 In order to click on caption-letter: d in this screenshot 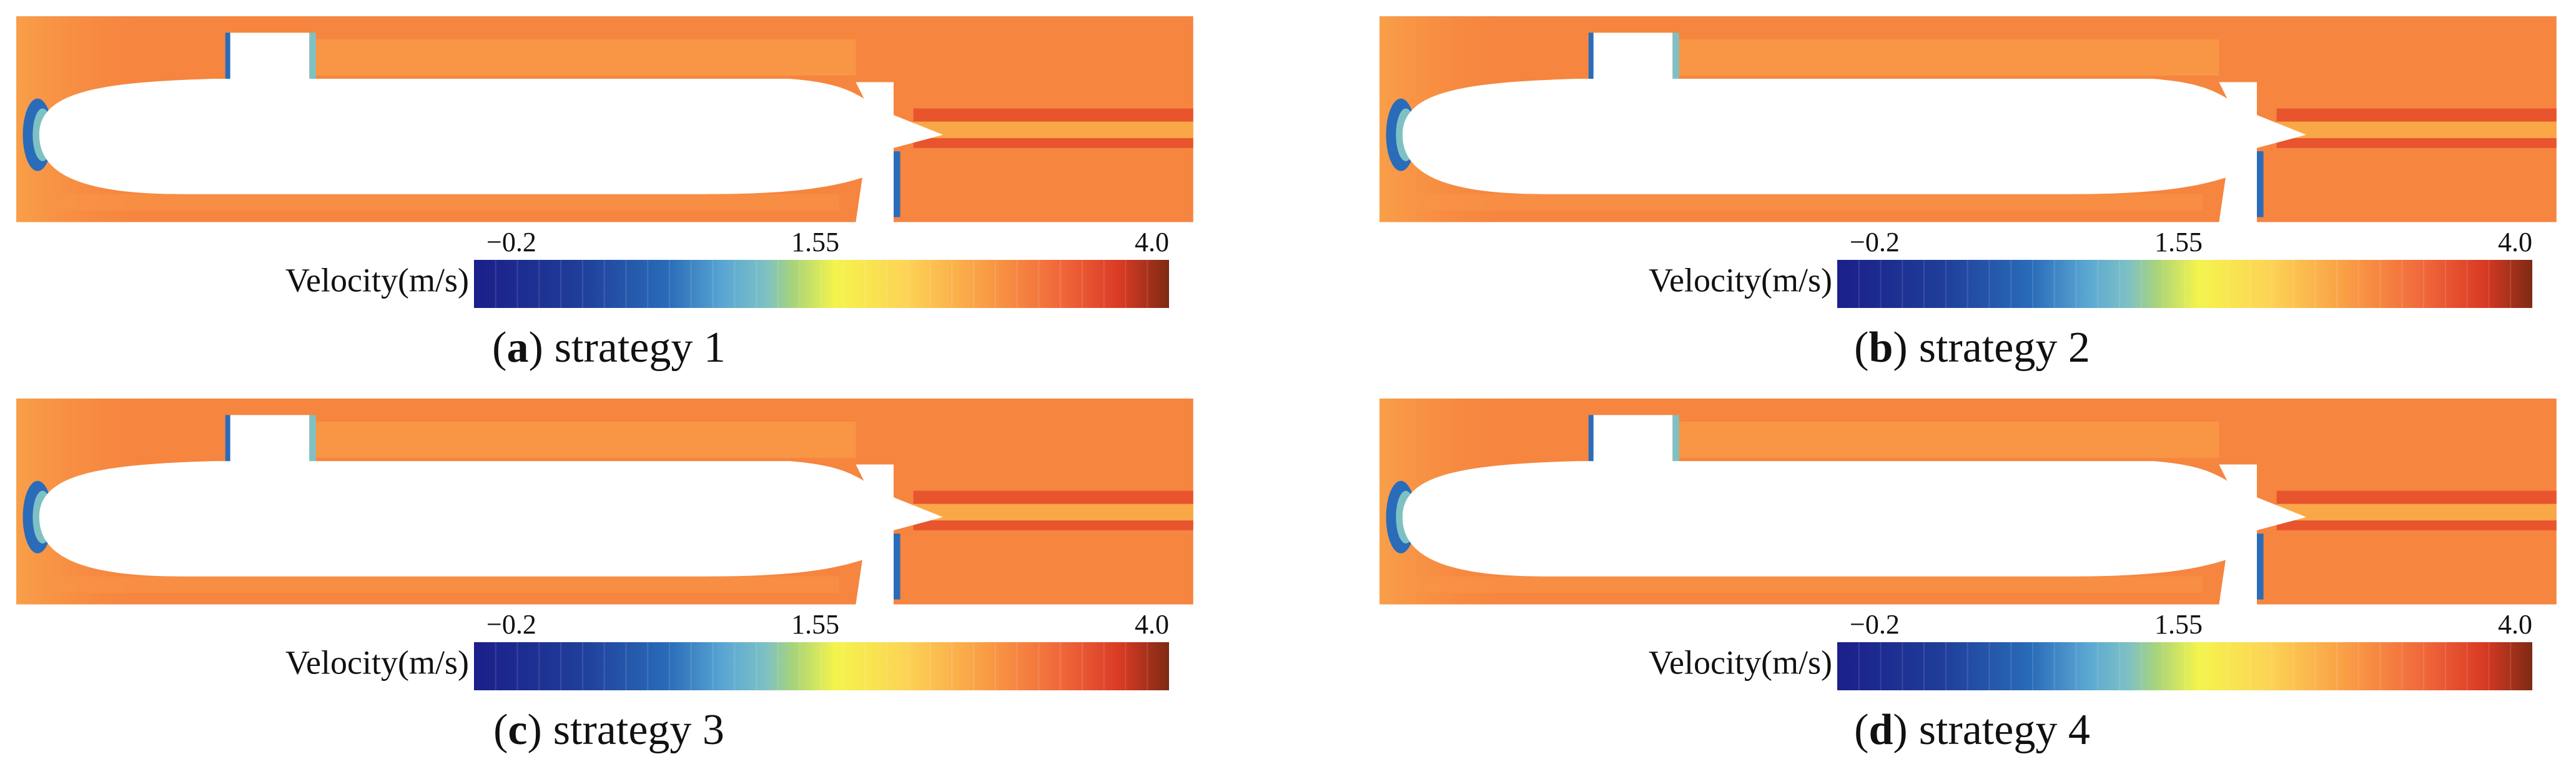, I will do `click(1880, 730)`.